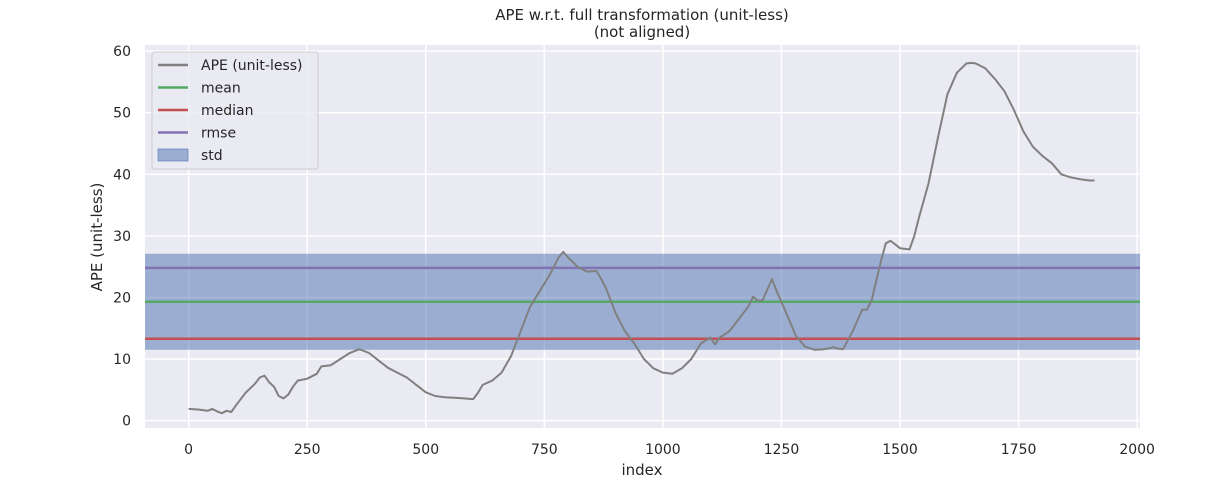 The width and height of the screenshot is (1213, 483). I want to click on legend-label: mean, so click(221, 89).